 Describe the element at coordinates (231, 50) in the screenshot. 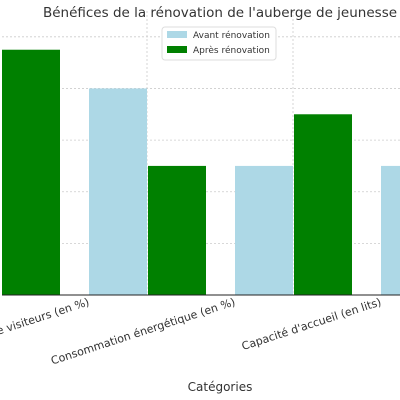

I see `legend-label: Après rénovation` at that location.